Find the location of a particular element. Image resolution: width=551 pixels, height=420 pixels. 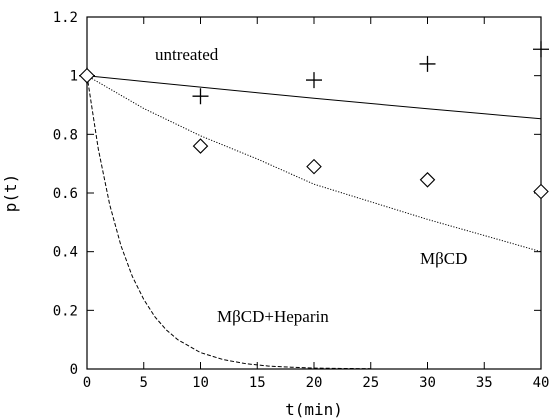

x-tick-label: 10 is located at coordinates (200, 383).